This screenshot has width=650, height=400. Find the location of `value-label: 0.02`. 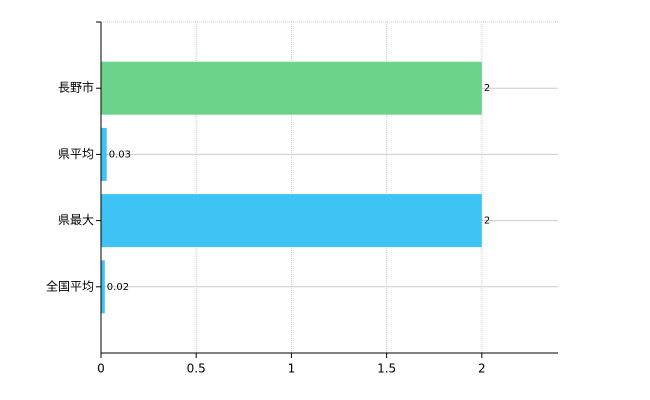

value-label: 0.02 is located at coordinates (118, 287).